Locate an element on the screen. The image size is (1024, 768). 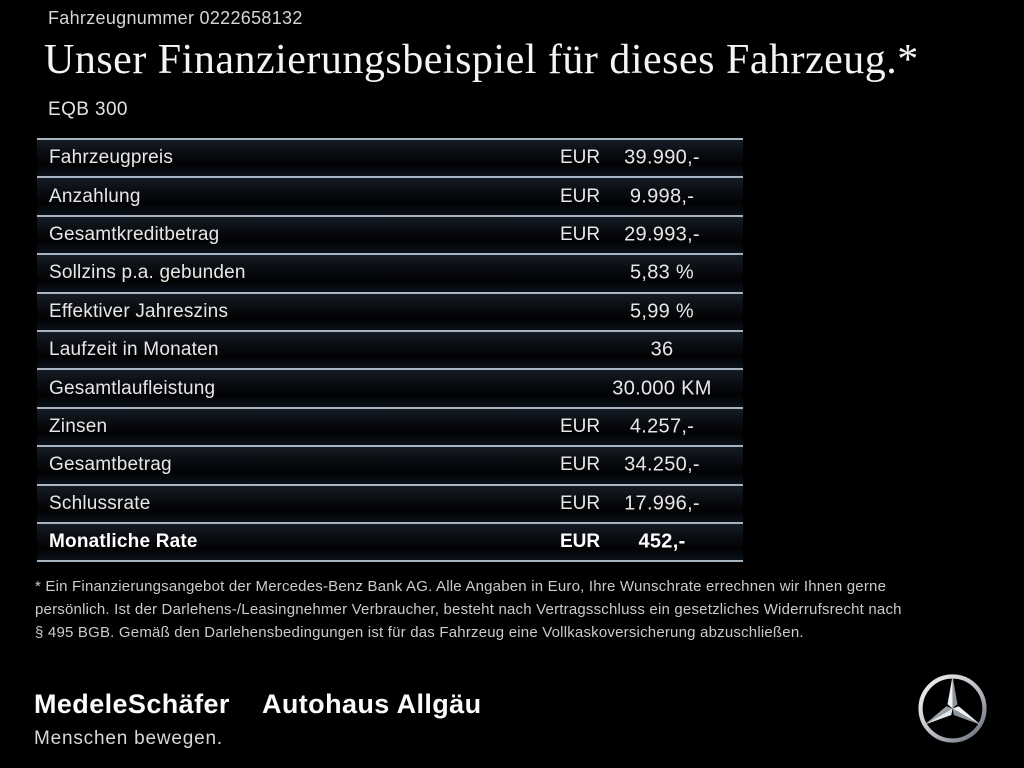
row-label: Monatliche Rate is located at coordinates (123, 542).